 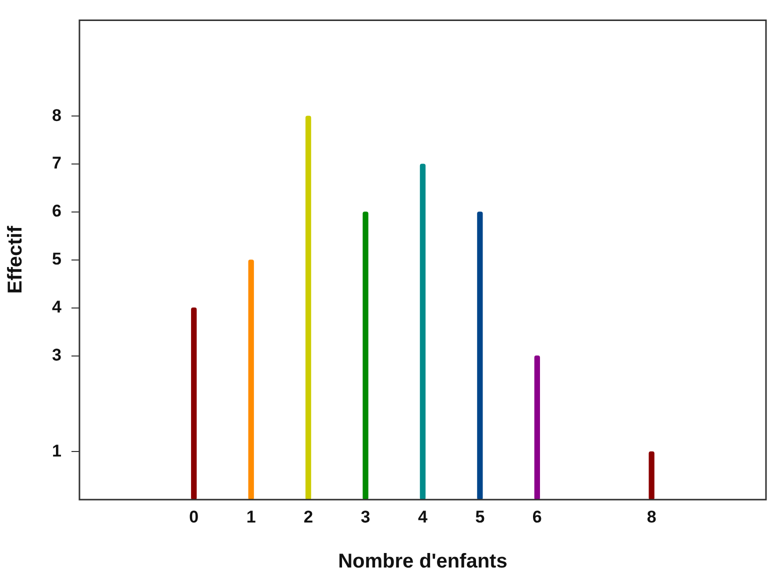 What do you see at coordinates (57, 354) in the screenshot?
I see `y-tick-label: 3` at bounding box center [57, 354].